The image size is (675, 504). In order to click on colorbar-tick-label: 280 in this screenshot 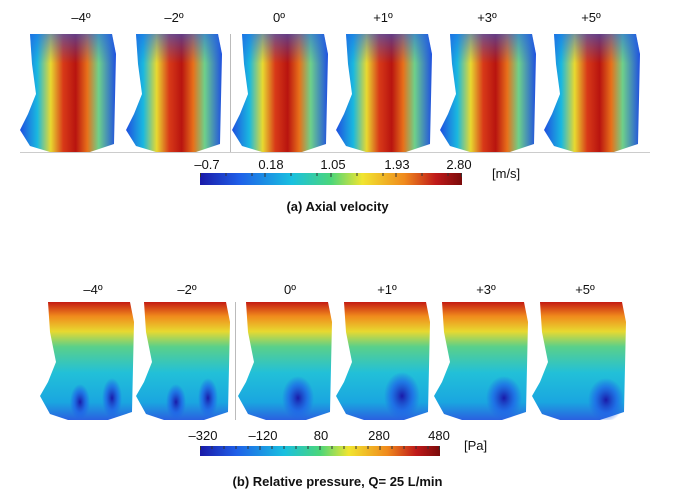, I will do `click(379, 435)`.